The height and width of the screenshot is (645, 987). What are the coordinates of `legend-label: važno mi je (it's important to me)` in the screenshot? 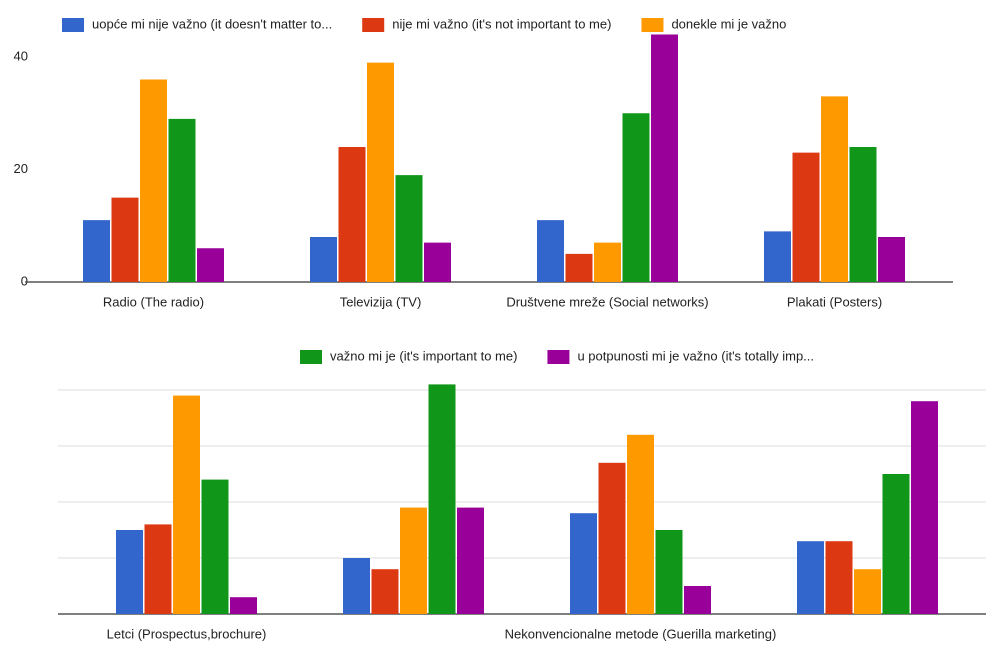 It's located at (423, 355).